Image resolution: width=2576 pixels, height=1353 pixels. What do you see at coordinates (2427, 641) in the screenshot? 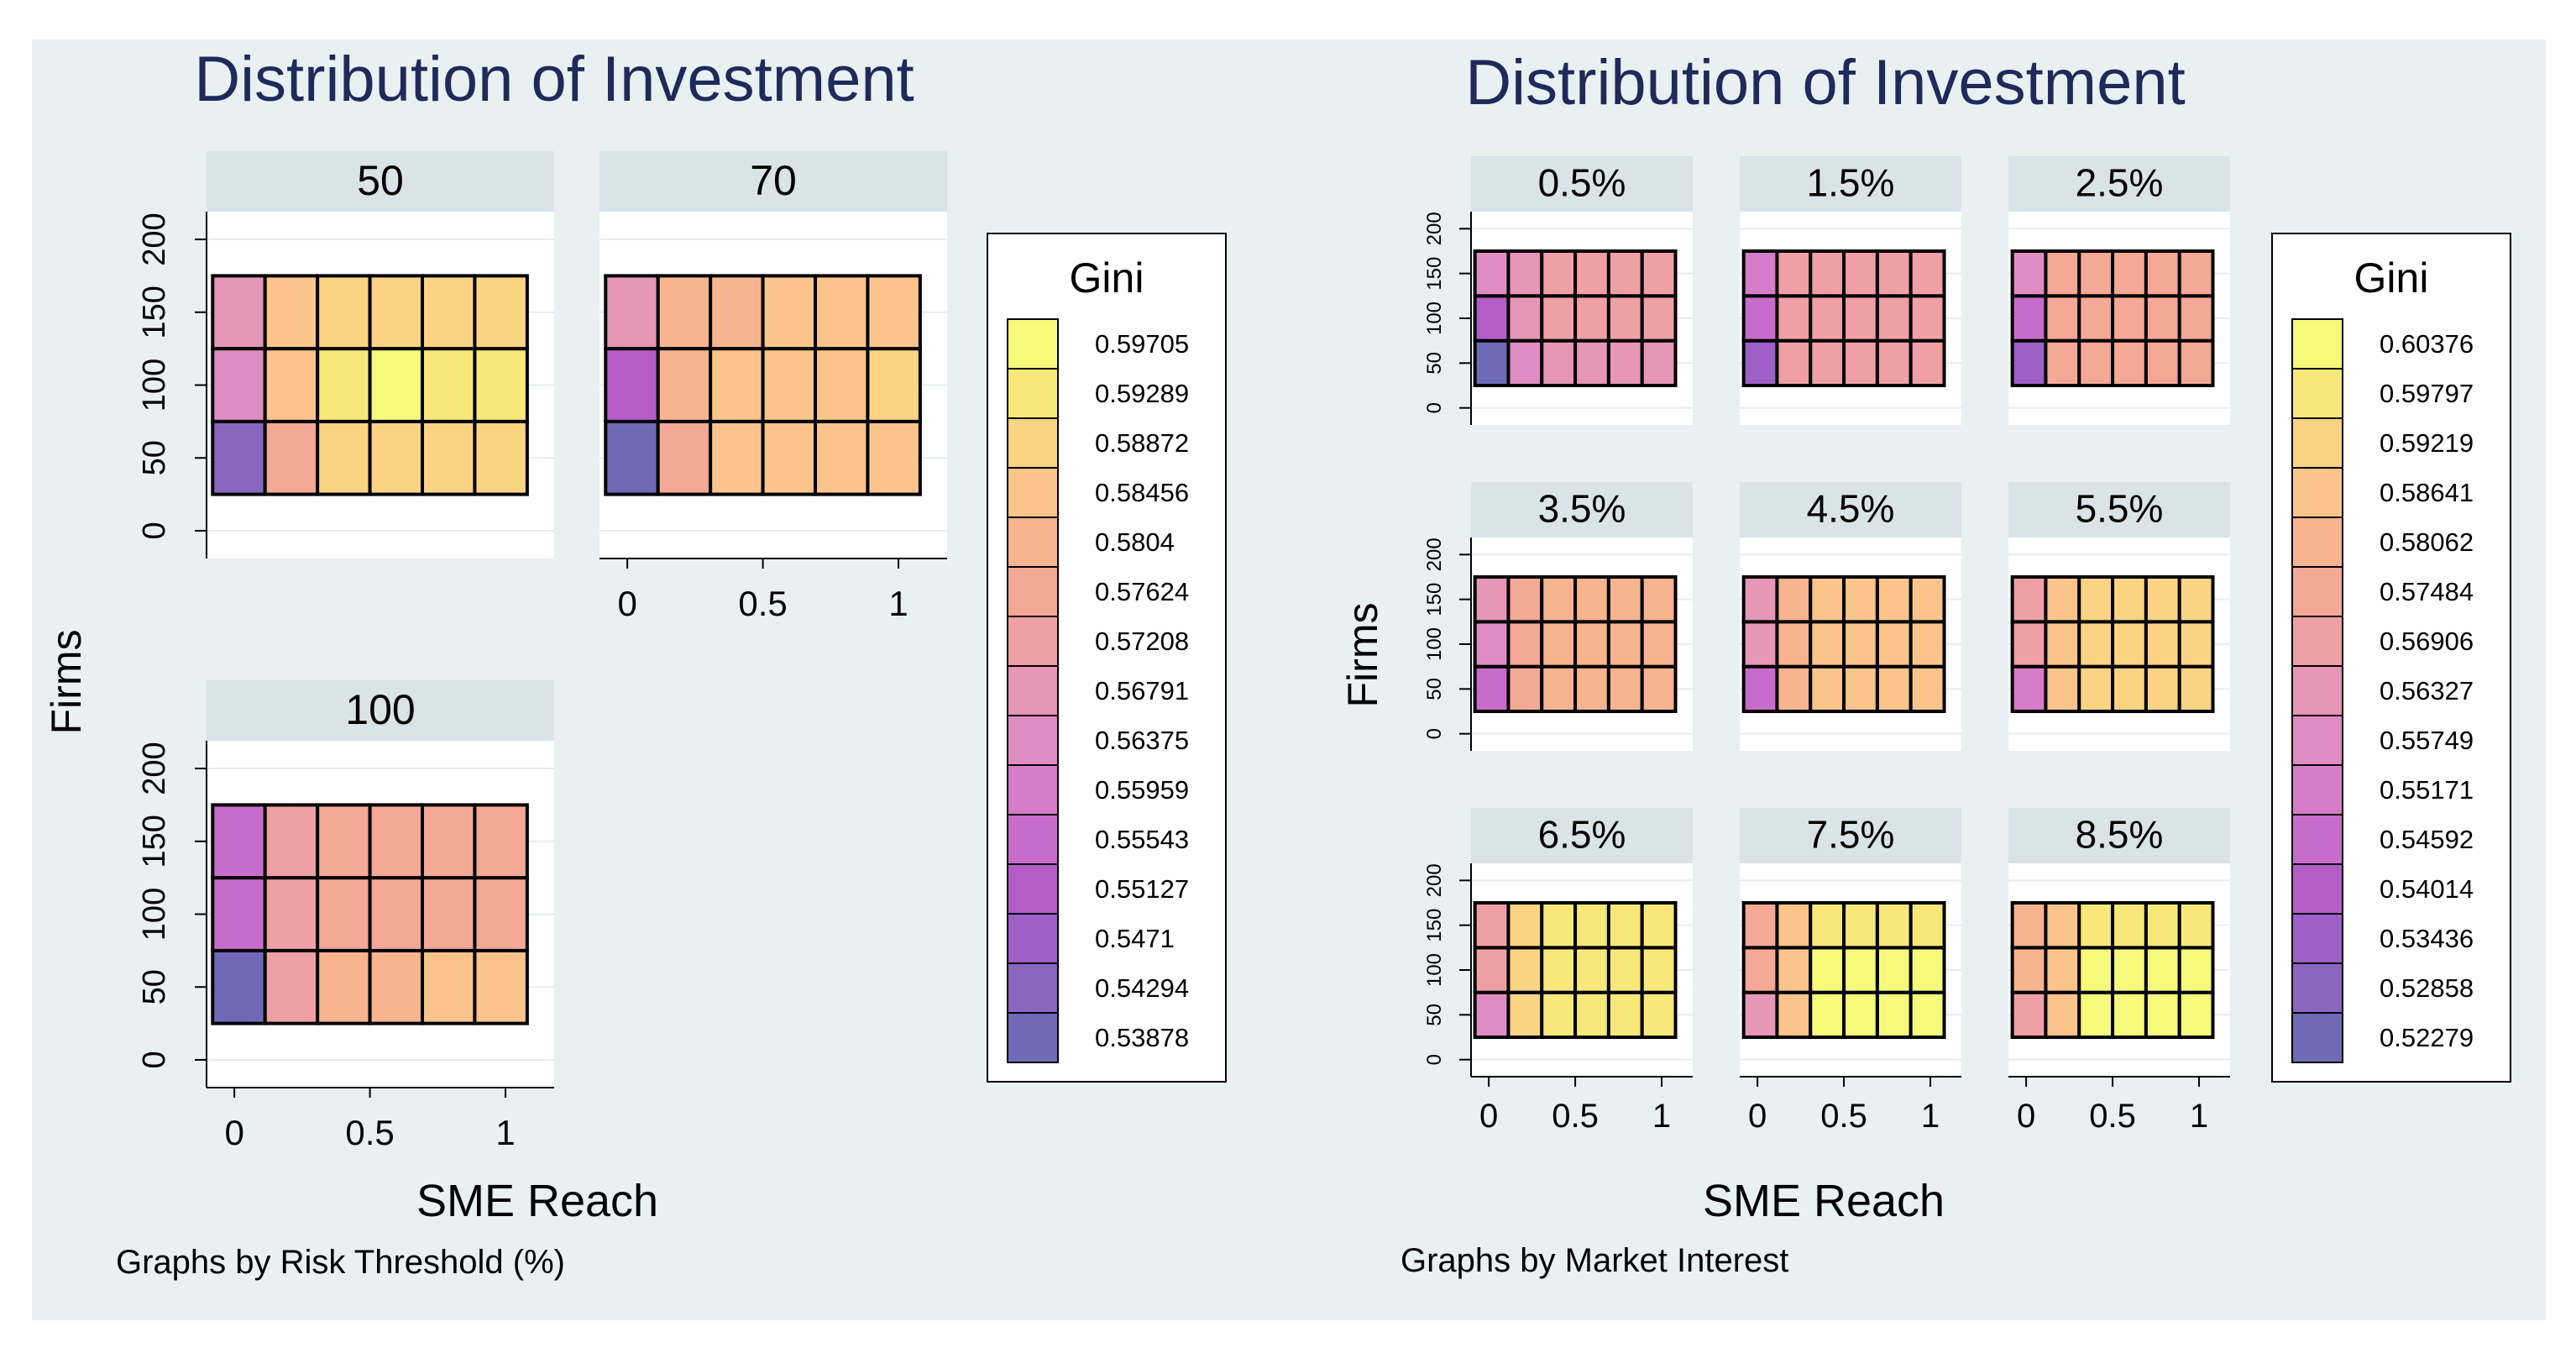
I see `legend-label: 0.56906` at bounding box center [2427, 641].